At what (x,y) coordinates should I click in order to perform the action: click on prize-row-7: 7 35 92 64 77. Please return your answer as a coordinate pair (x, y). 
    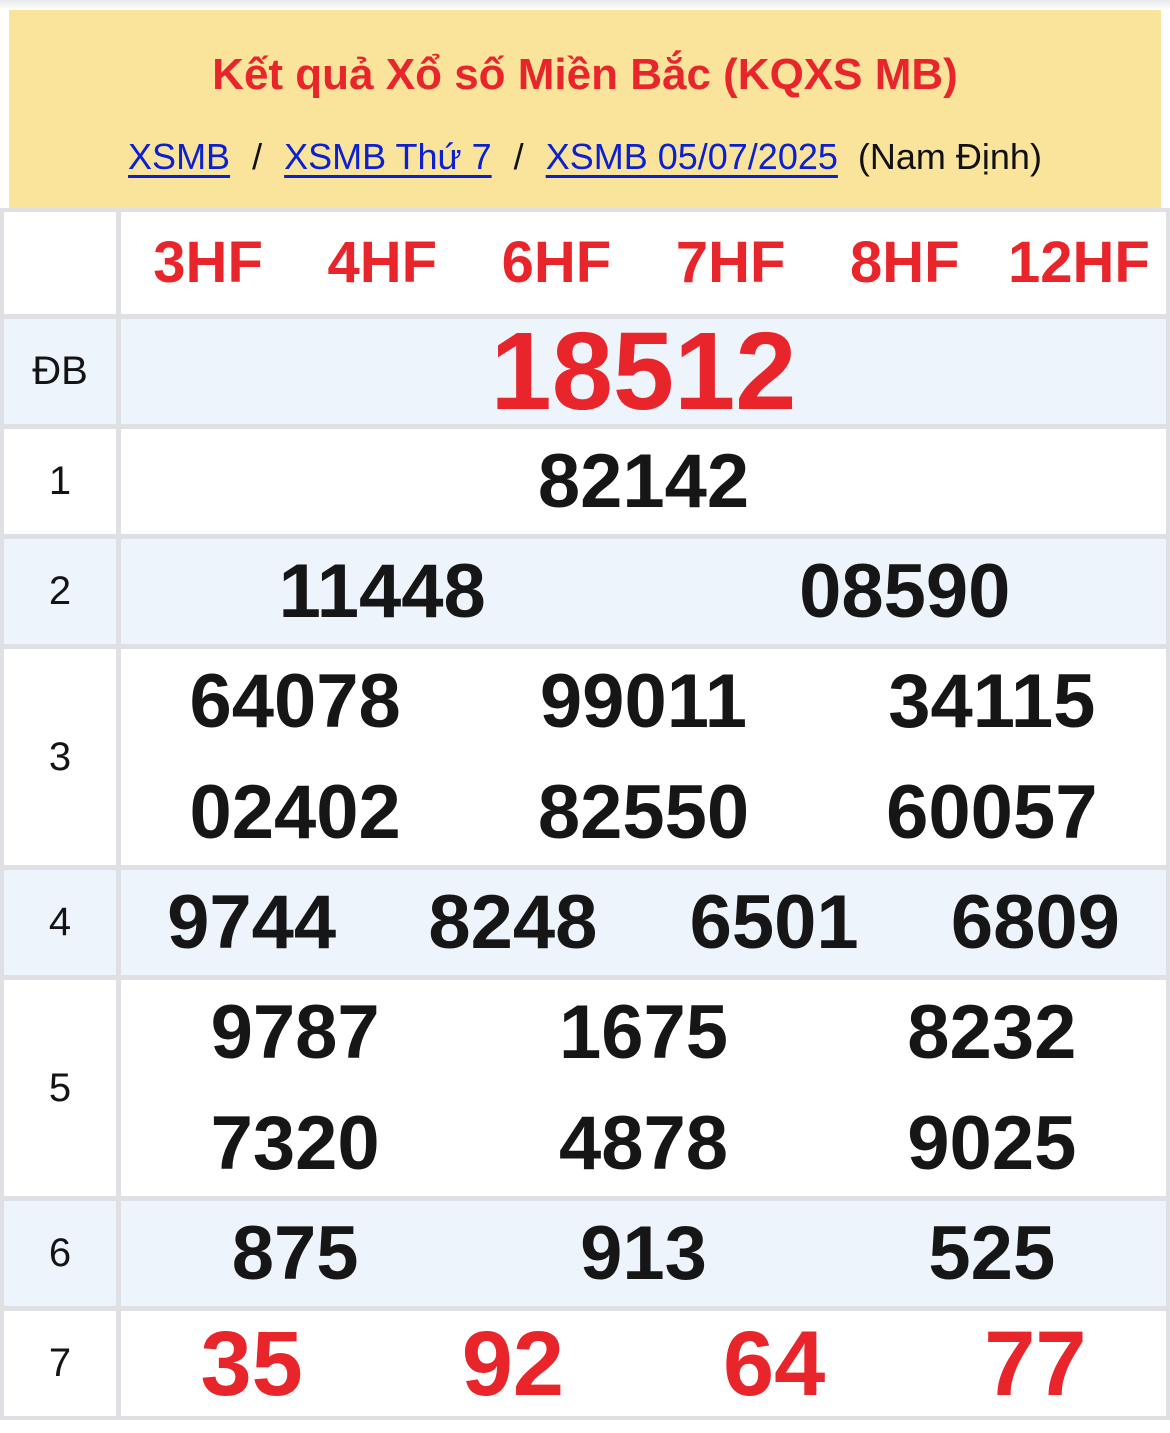
    Looking at the image, I should click on (585, 1363).